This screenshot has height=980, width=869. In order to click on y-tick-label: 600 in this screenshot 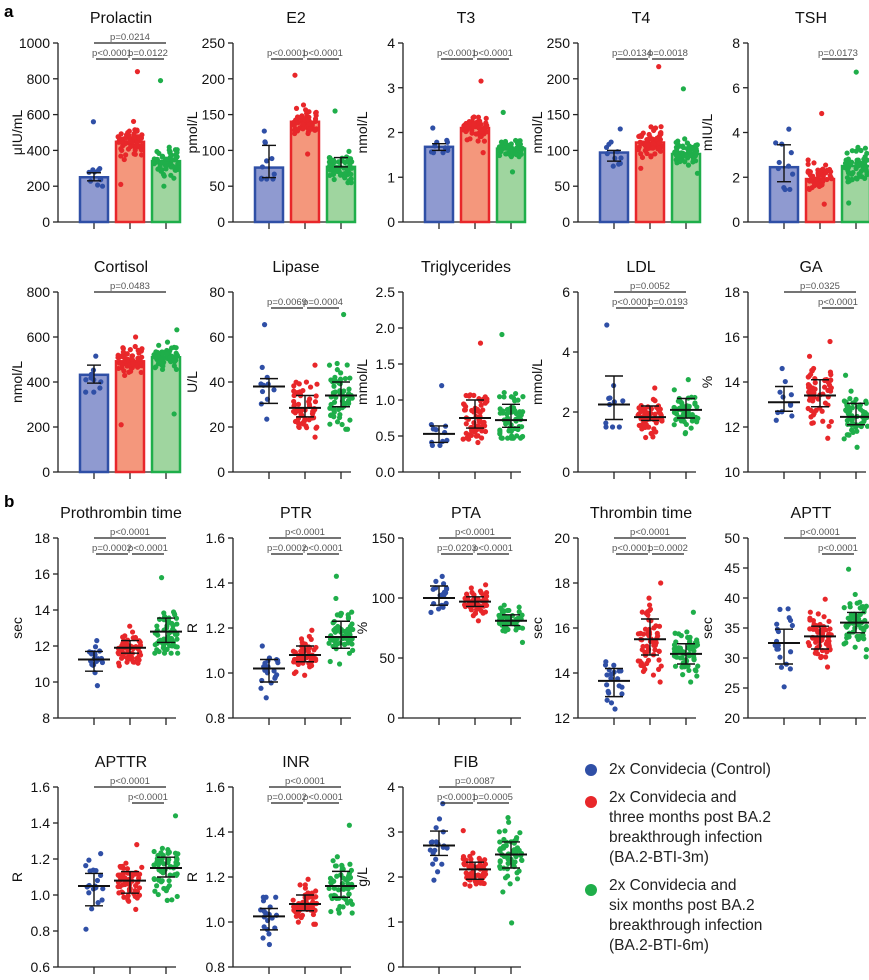, I will do `click(39, 337)`.